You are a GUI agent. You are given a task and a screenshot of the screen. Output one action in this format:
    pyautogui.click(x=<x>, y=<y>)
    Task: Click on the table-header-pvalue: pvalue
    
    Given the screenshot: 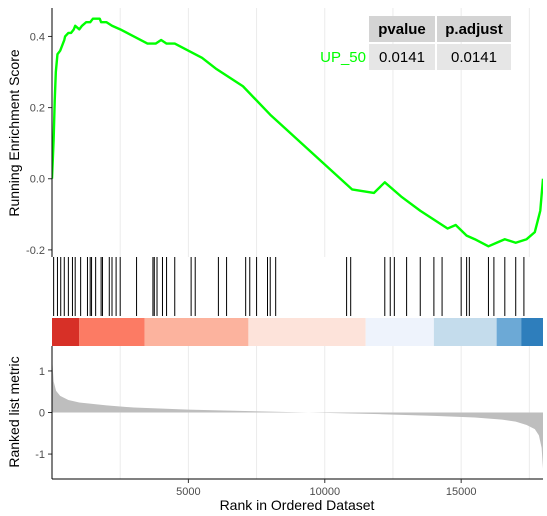 What is the action you would take?
    pyautogui.click(x=402, y=29)
    